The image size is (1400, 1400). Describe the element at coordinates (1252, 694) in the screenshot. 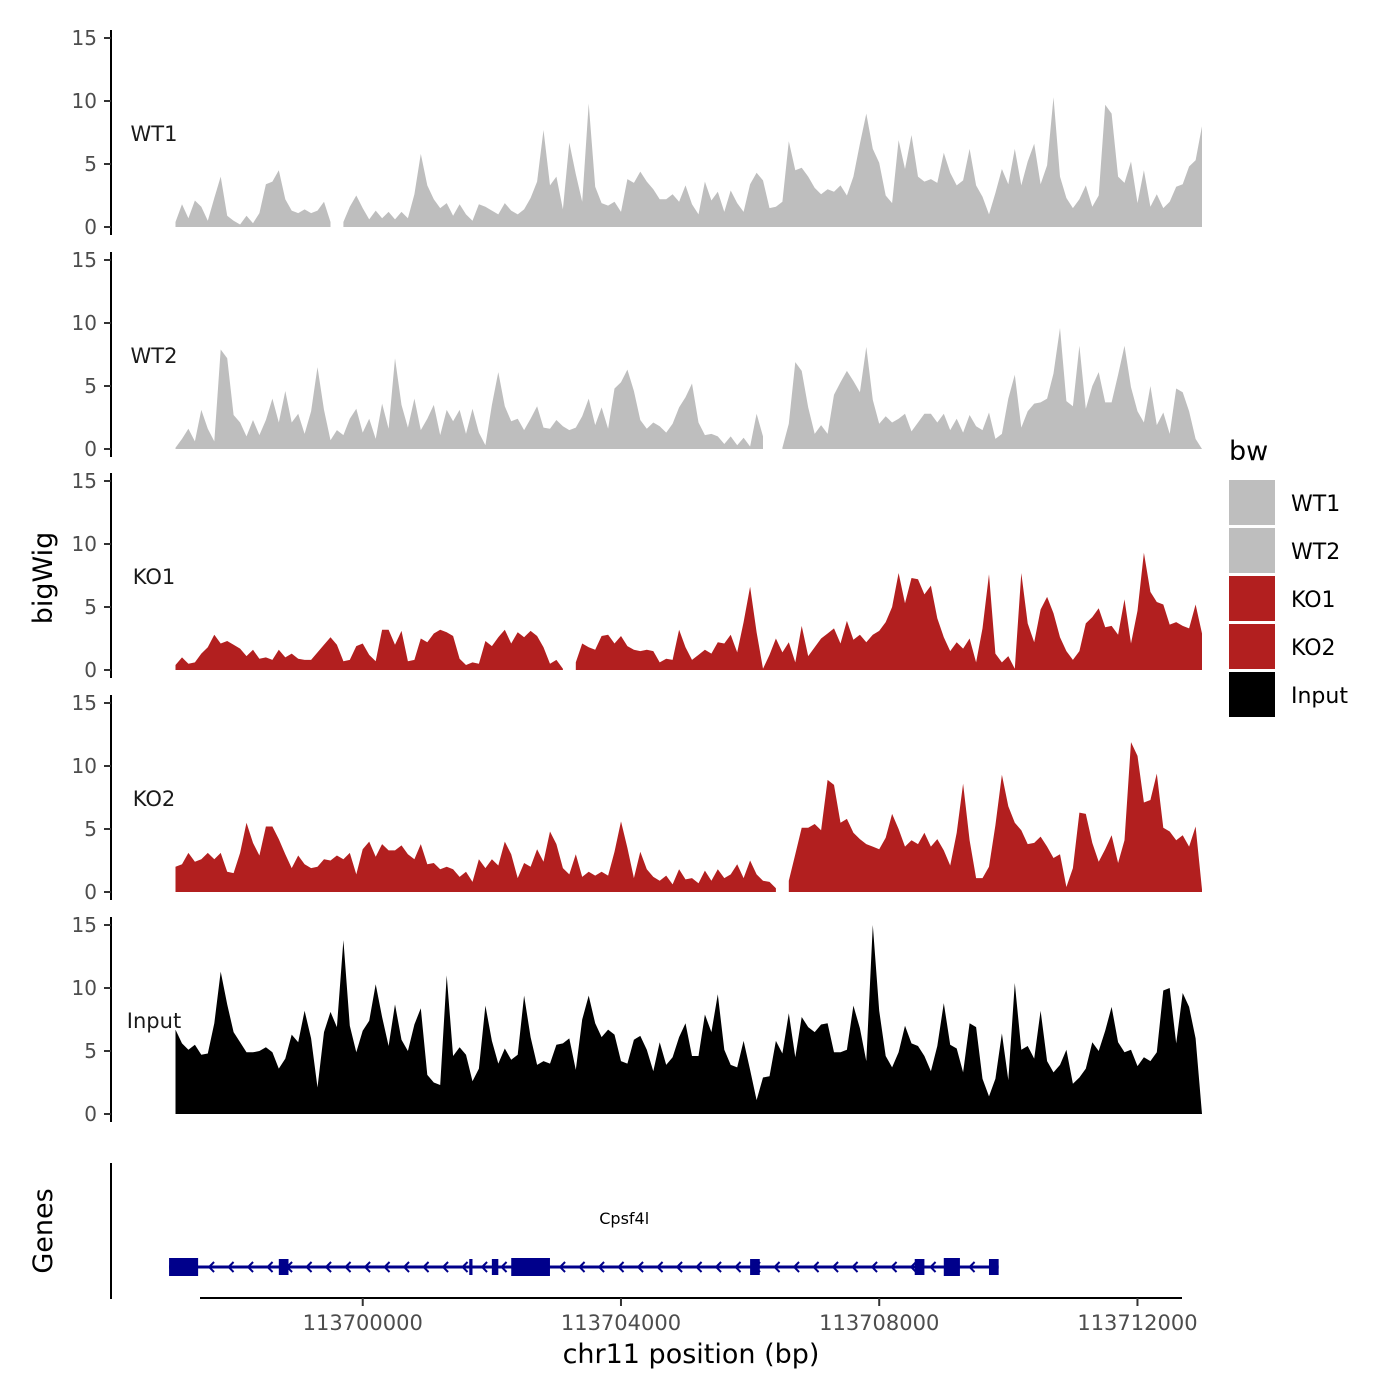

I see `legend-key-input` at that location.